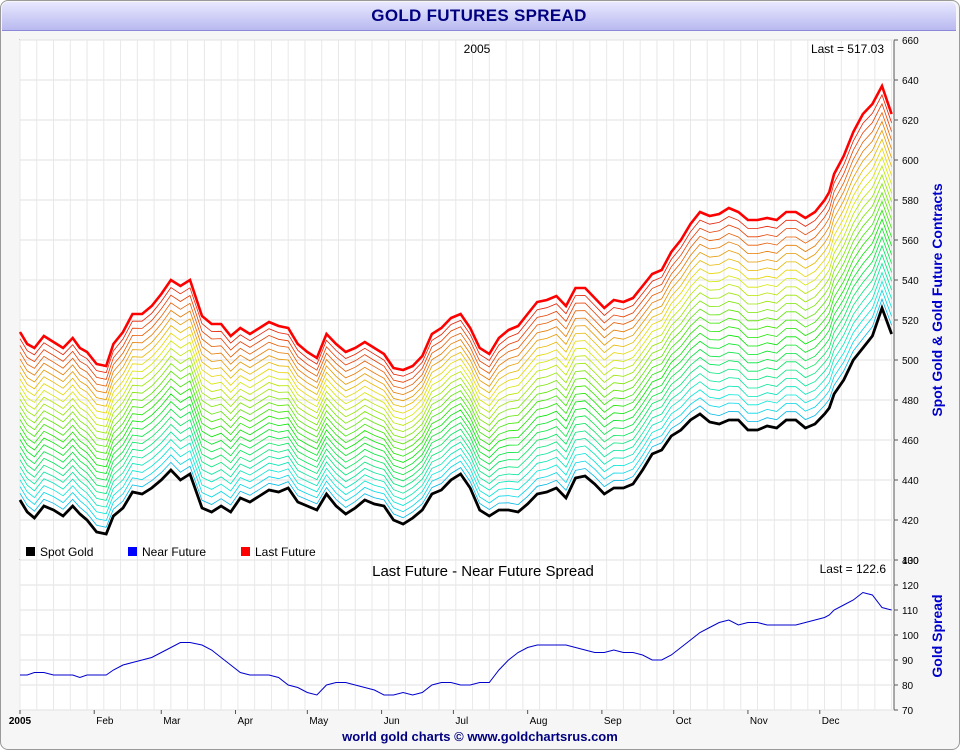 This screenshot has height=750, width=960. Describe the element at coordinates (937, 635) in the screenshot. I see `lower-y-axis-title: Gold Spread` at that location.